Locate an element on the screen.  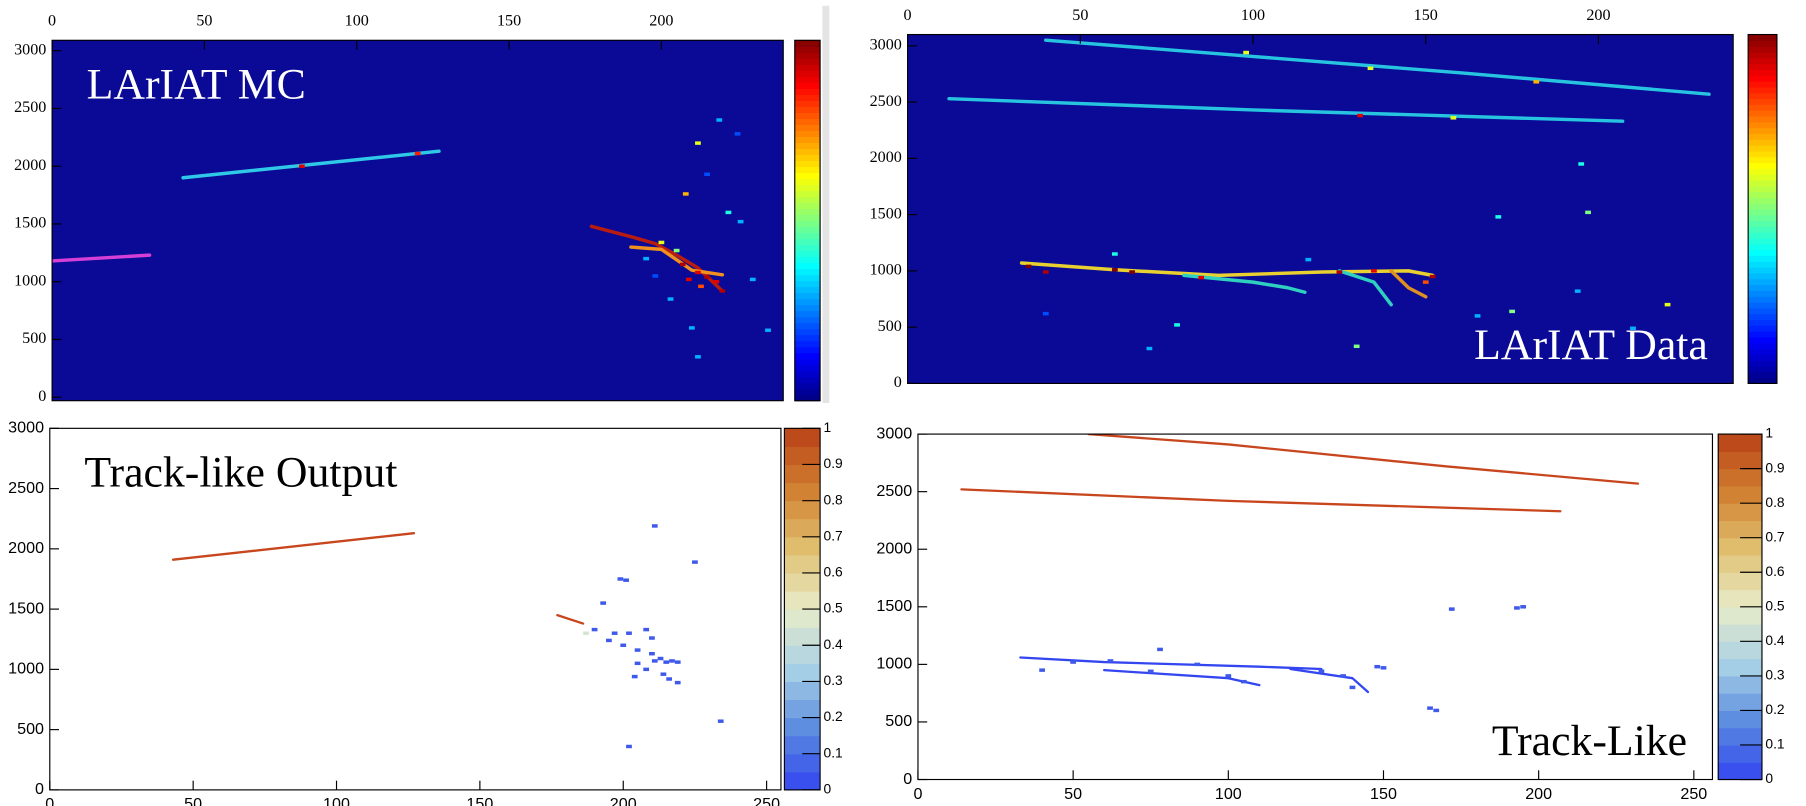
colorbar-tick-label: 0.5 is located at coordinates (1775, 605).